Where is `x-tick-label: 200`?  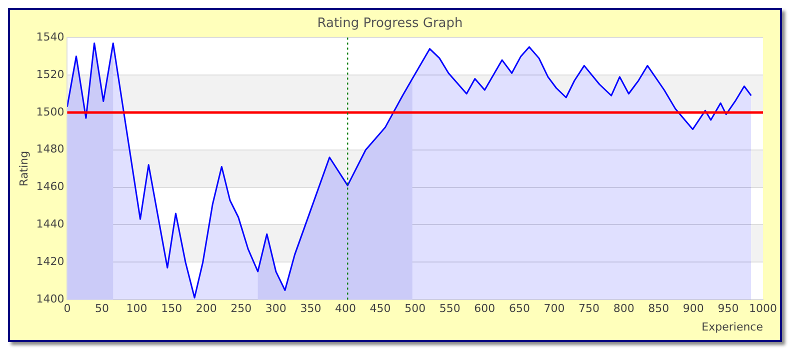
x-tick-label: 200 is located at coordinates (206, 309).